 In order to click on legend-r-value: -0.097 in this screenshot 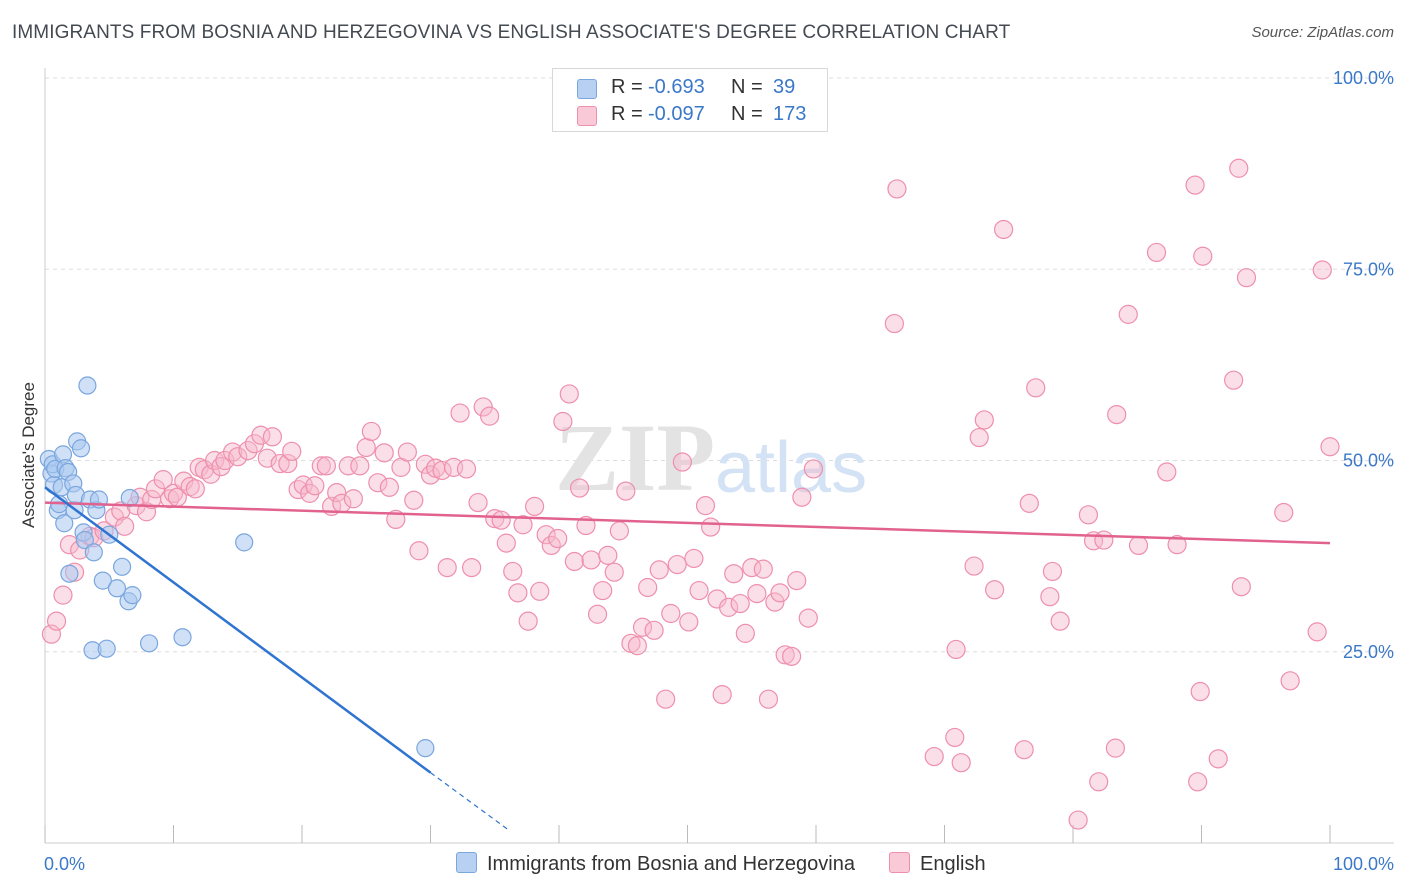, I will do `click(676, 114)`.